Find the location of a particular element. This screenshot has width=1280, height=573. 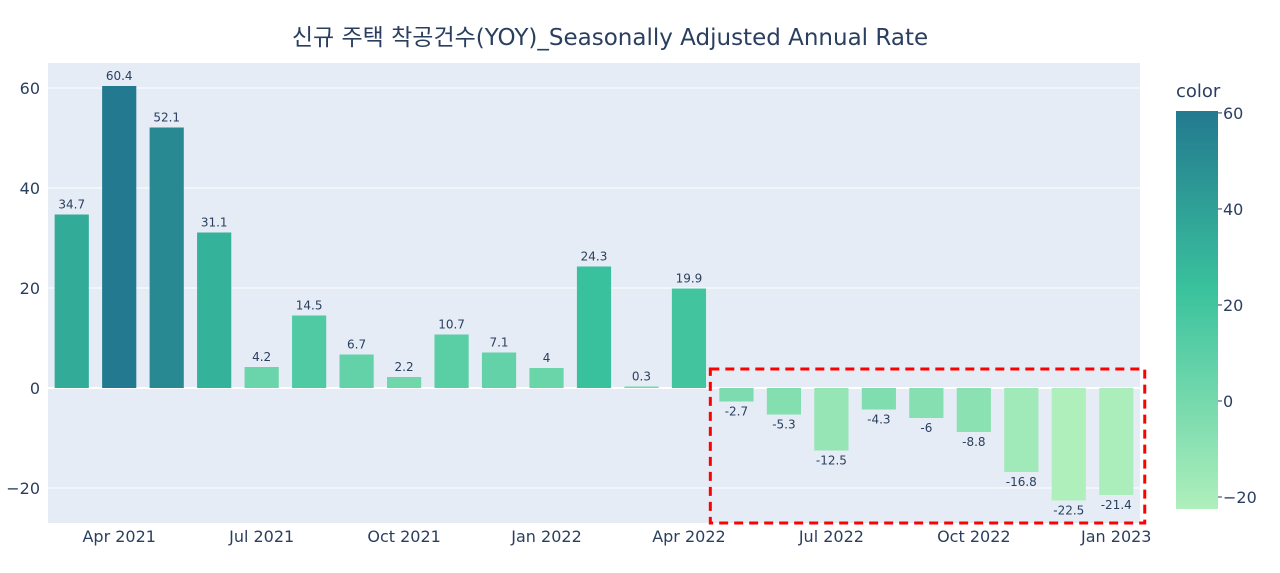

x-tick-label: Apr 2021 is located at coordinates (118, 536).